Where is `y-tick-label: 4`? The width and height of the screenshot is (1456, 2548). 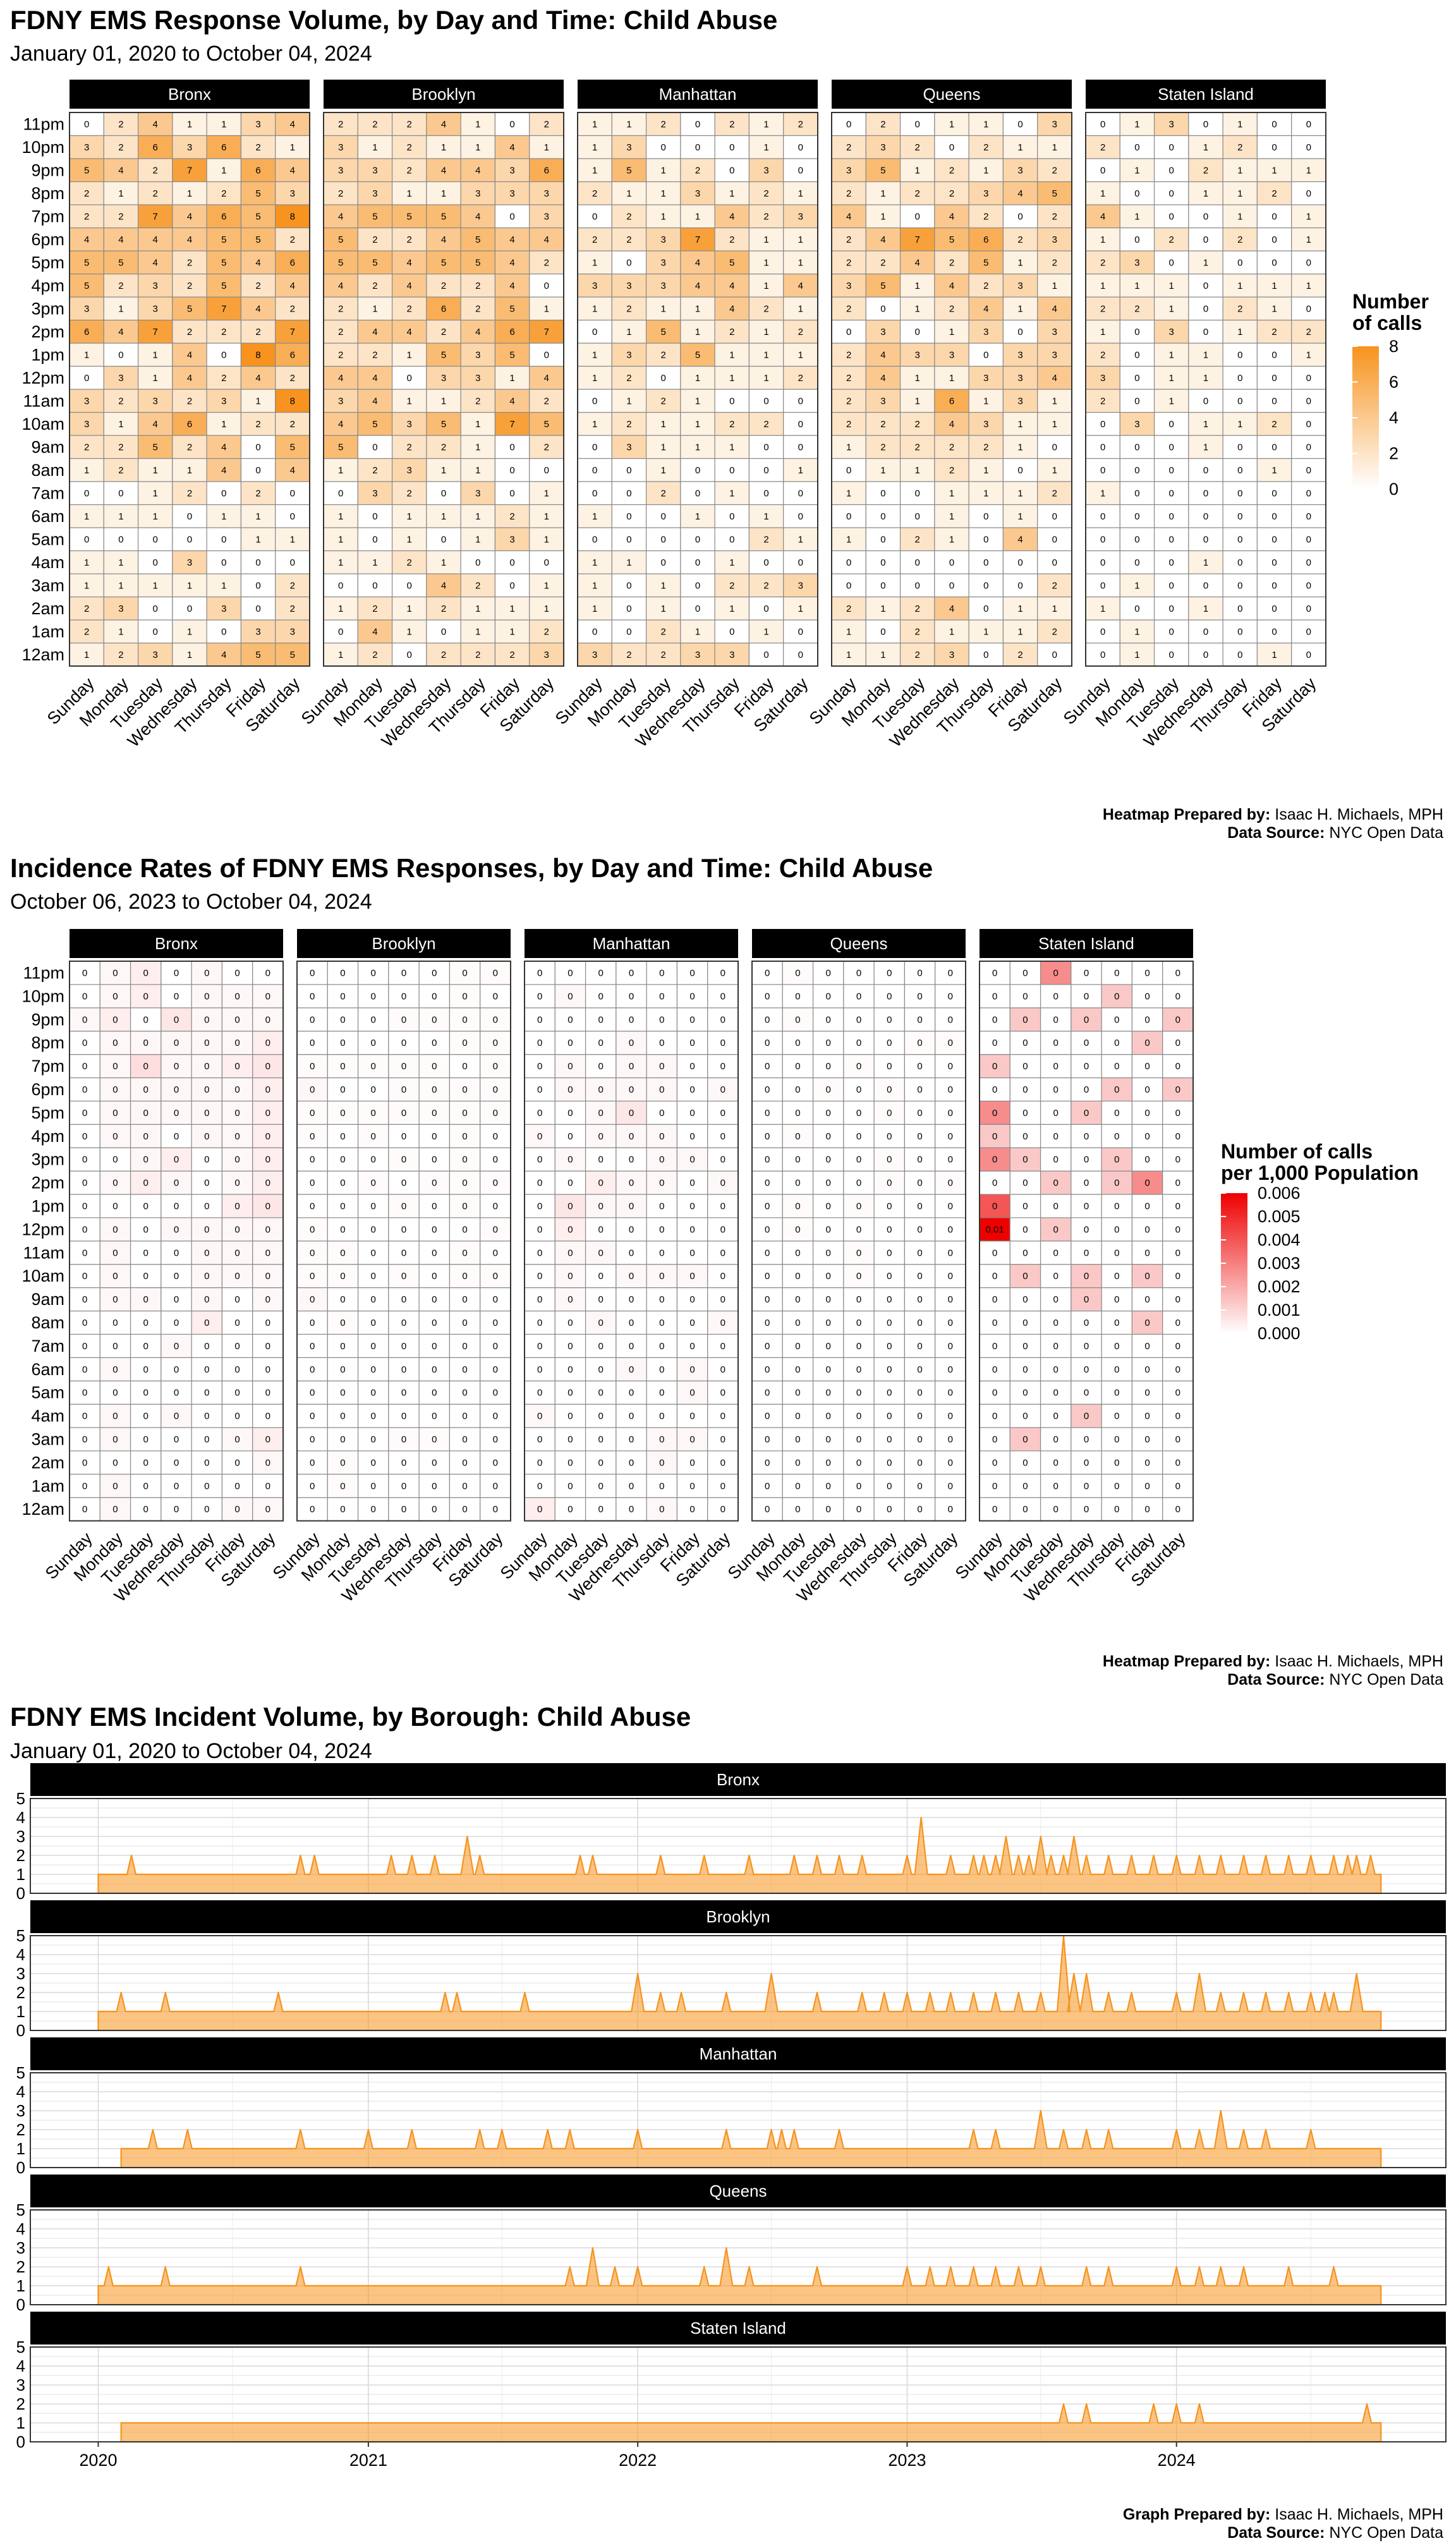
y-tick-label: 4 is located at coordinates (20, 2091).